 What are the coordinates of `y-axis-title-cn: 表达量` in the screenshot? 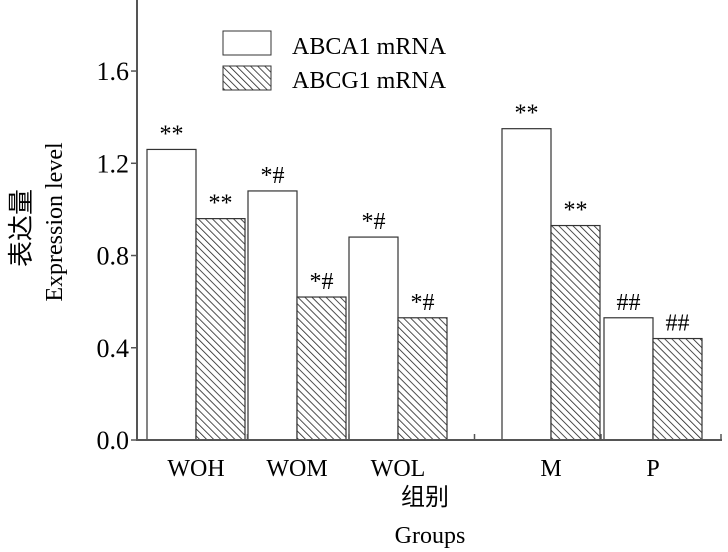 It's located at (21, 228).